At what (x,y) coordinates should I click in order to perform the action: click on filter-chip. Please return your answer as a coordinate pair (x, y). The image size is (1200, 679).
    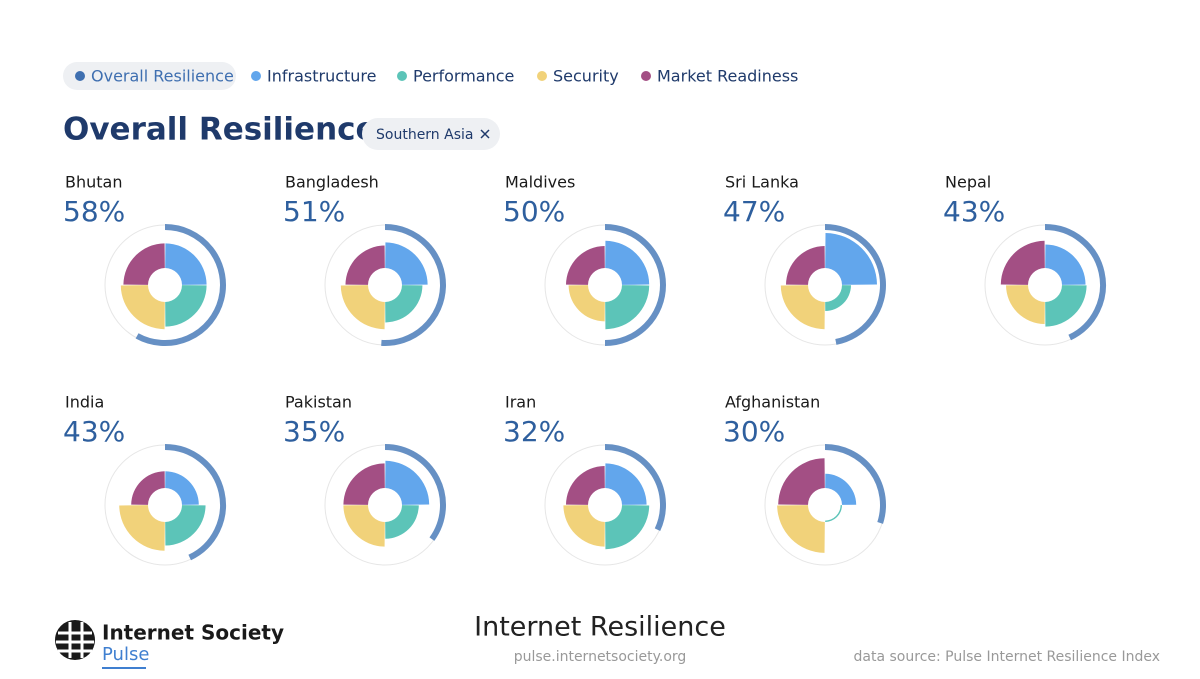
    Looking at the image, I should click on (431, 134).